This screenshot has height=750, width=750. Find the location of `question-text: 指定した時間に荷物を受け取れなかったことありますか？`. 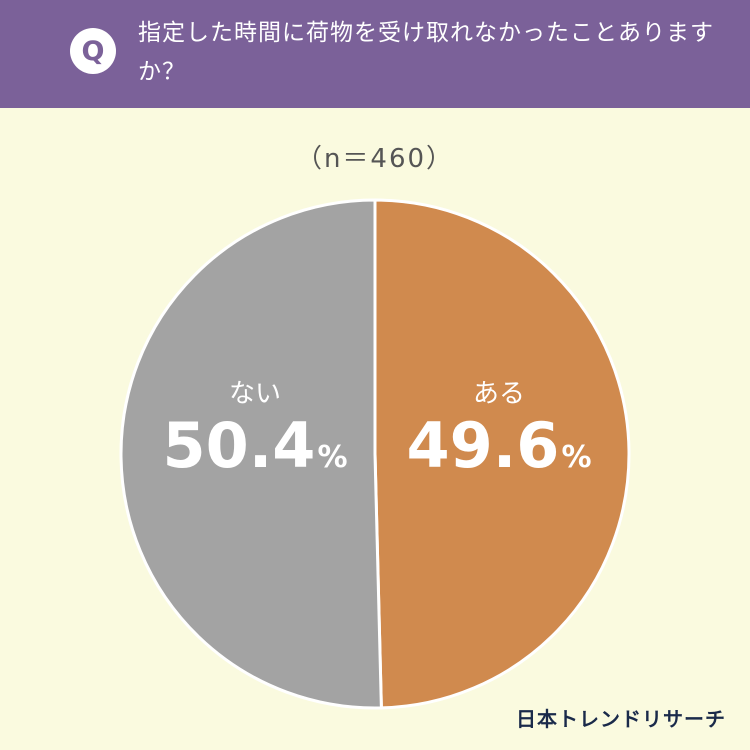

question-text: 指定した時間に荷物を受け取れなかったことありますか？ is located at coordinates (426, 52).